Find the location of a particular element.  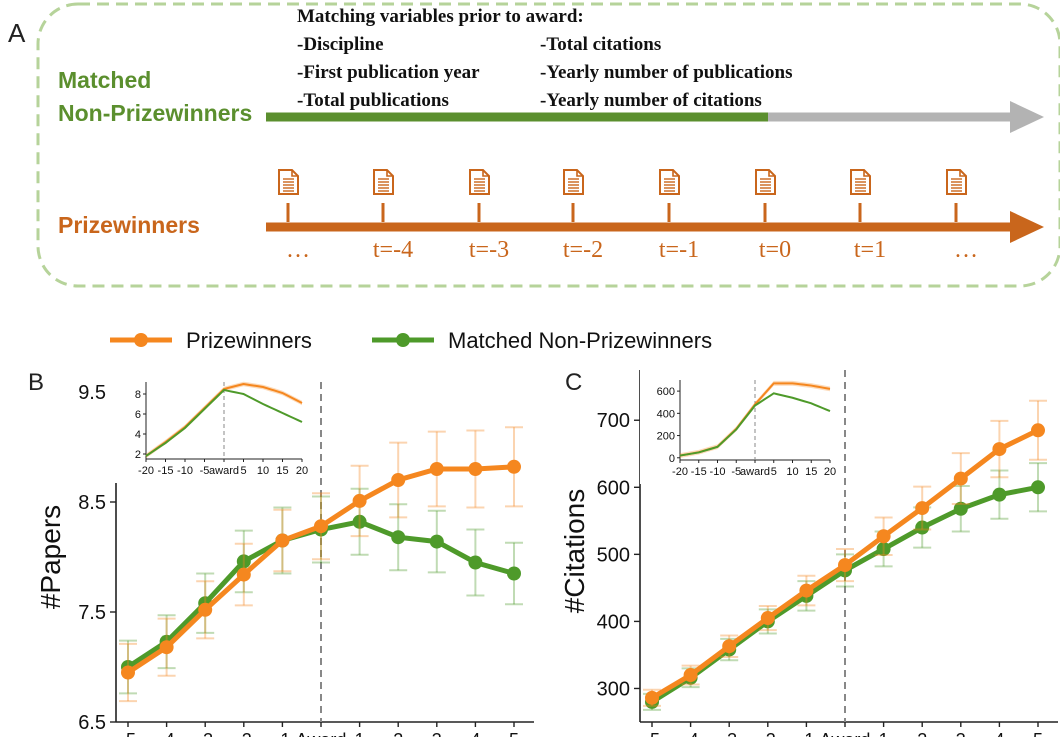

y-tick-label: 6.5 is located at coordinates (92, 723).